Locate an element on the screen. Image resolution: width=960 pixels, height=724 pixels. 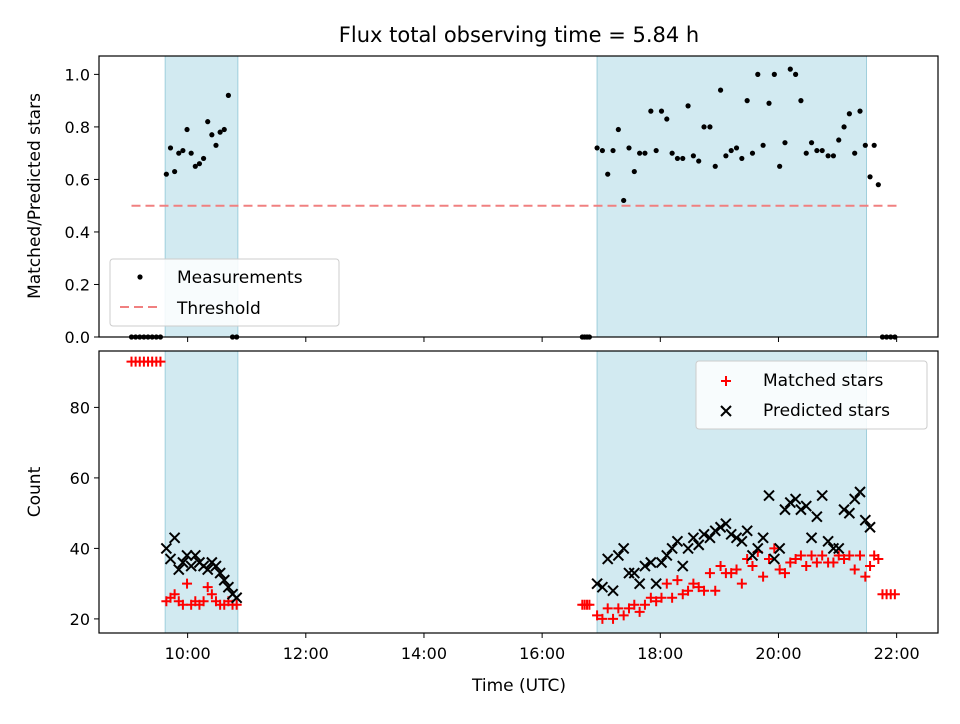
top-y-tick-label: 0.4 is located at coordinates (77, 232).